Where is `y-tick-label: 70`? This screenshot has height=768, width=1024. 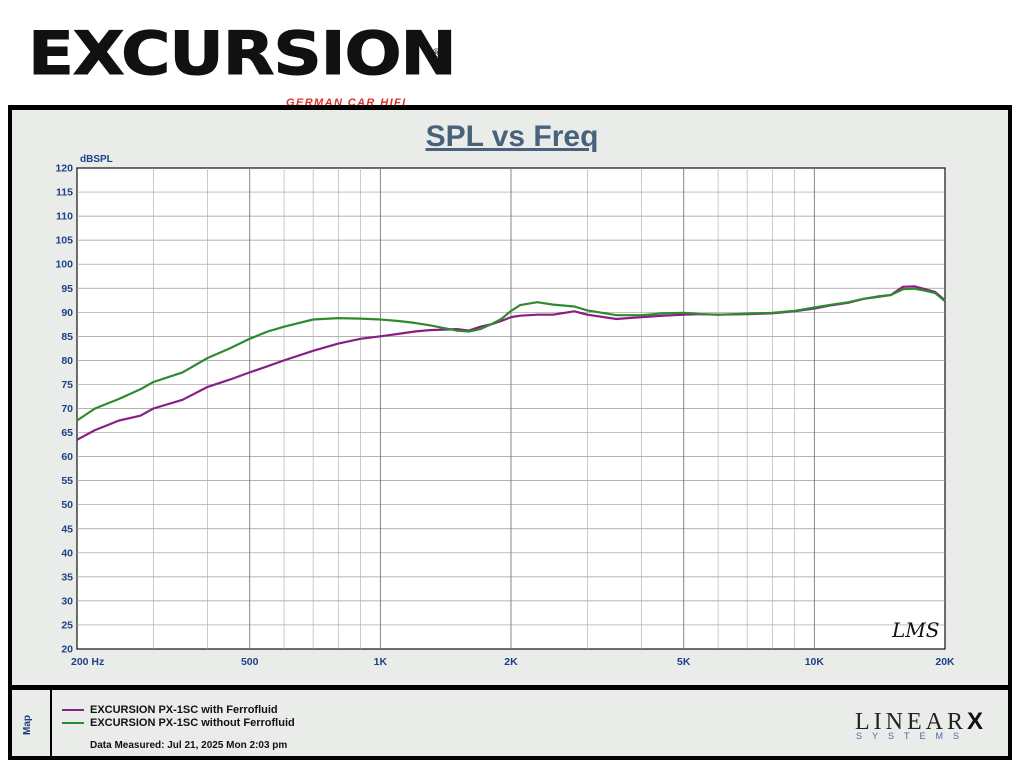 y-tick-label: 70 is located at coordinates (67, 409).